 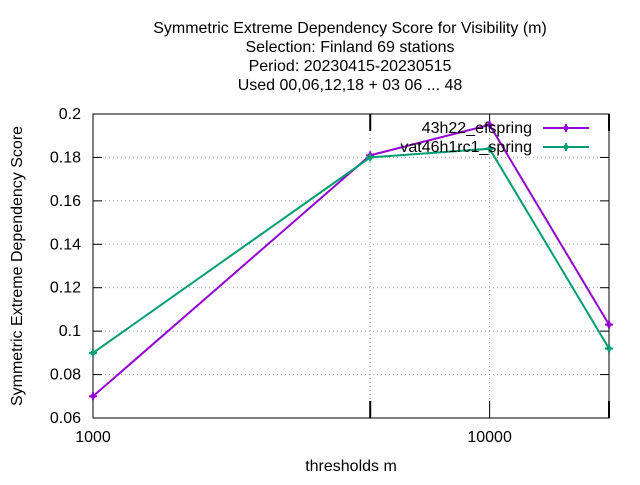 What do you see at coordinates (65, 418) in the screenshot?
I see `y-tick-label: 0.06` at bounding box center [65, 418].